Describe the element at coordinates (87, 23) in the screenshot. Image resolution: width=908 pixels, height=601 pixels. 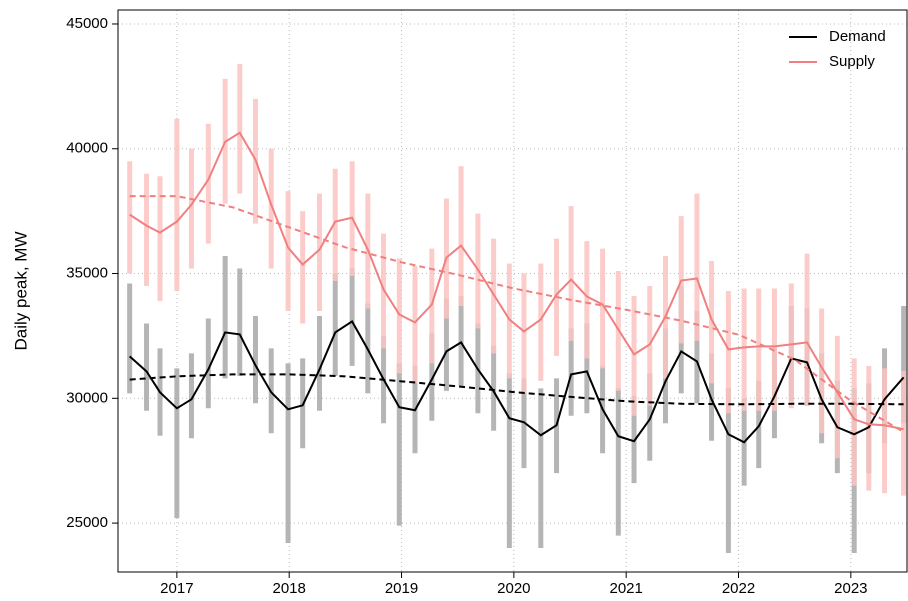
I see `y-tick-label: 45000` at that location.